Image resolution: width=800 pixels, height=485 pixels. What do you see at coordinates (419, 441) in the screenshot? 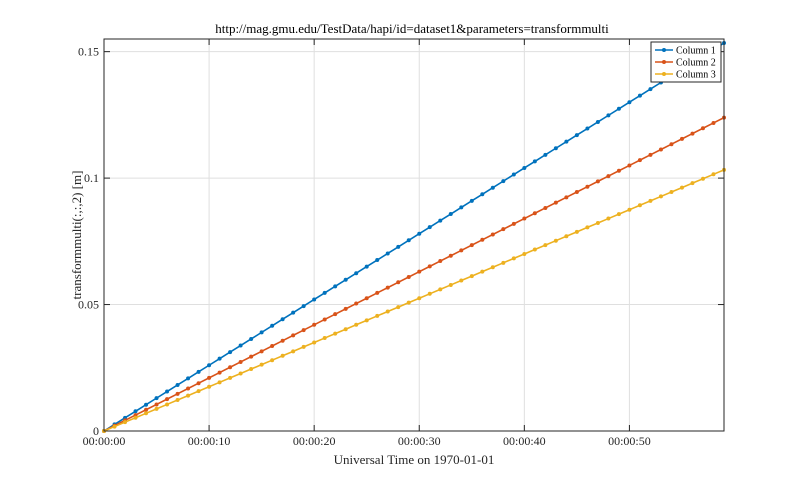
I see `x-tick-label: 00:00:30` at bounding box center [419, 441].